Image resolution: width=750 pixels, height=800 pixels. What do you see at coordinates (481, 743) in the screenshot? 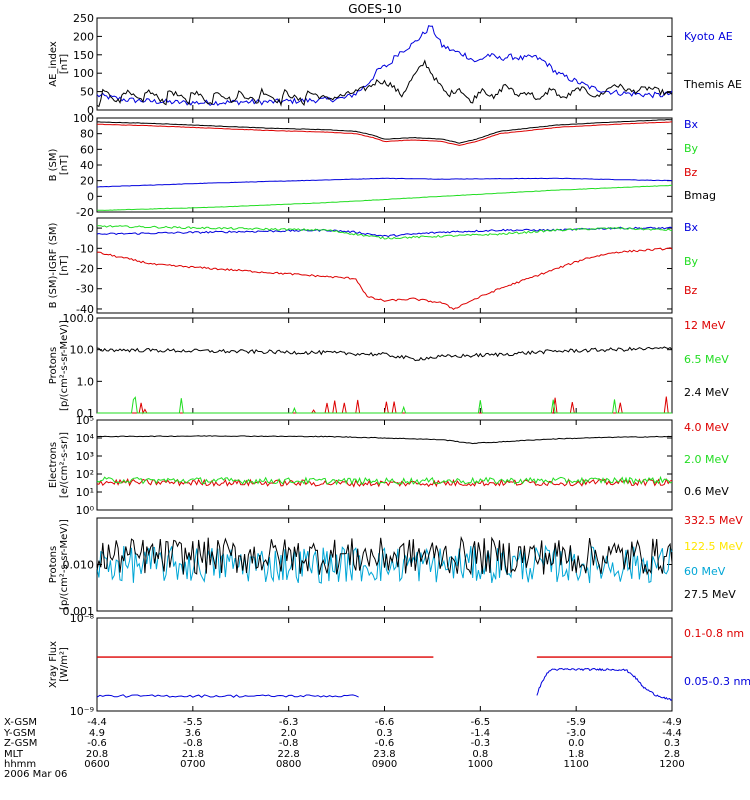
I see `ephemeris-value: -0.3` at bounding box center [481, 743].